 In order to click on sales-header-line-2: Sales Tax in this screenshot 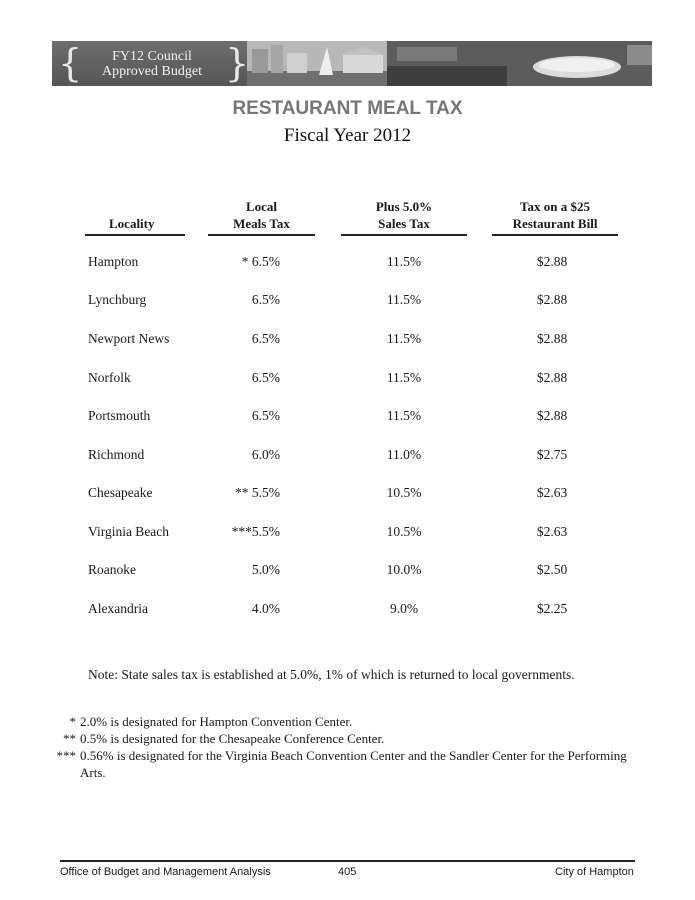, I will do `click(404, 223)`.